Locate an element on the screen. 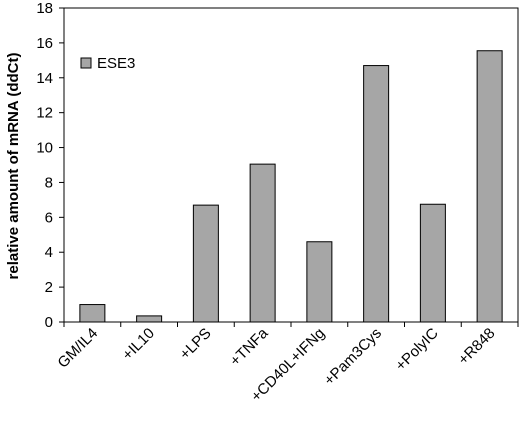 The image size is (520, 426). x-tick-label: +LPS is located at coordinates (195, 344).